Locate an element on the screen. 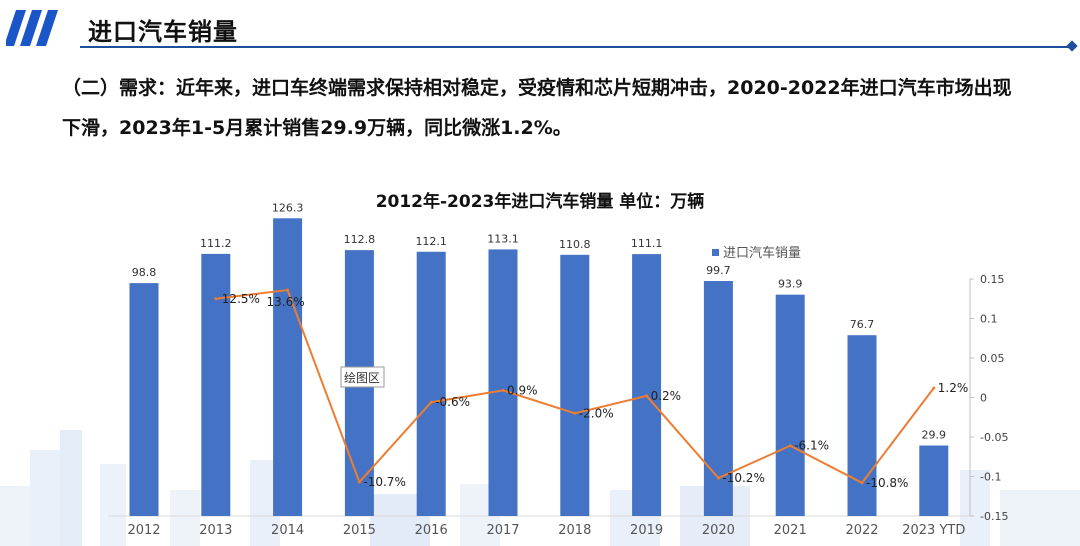  x-tick-label: 2012 is located at coordinates (143, 530).